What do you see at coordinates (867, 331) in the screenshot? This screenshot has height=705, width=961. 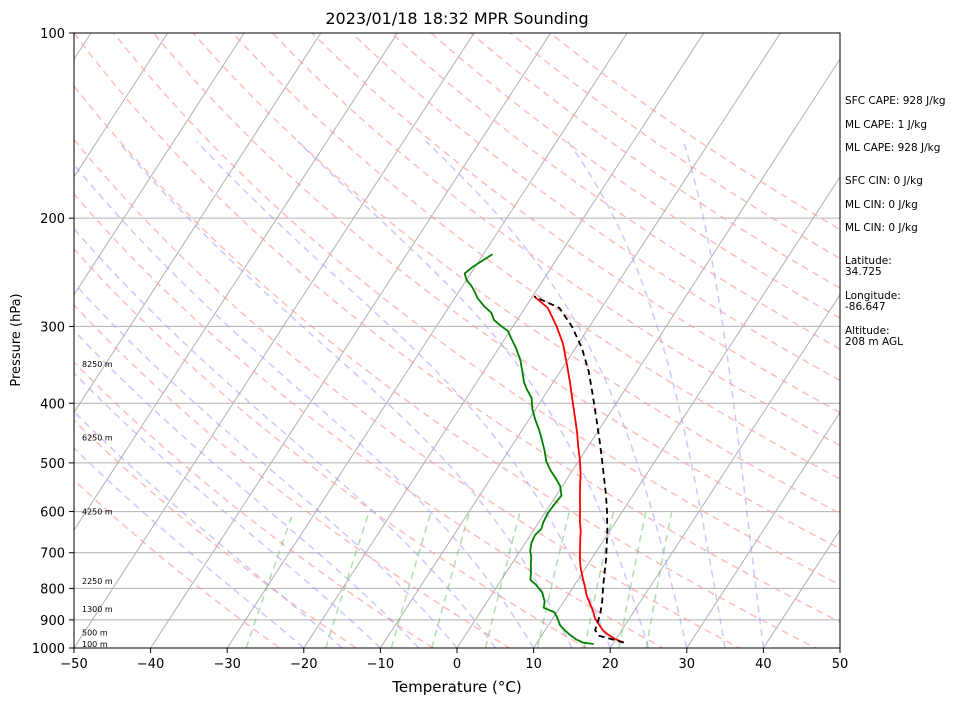 I see `info-text: Altitude:` at bounding box center [867, 331].